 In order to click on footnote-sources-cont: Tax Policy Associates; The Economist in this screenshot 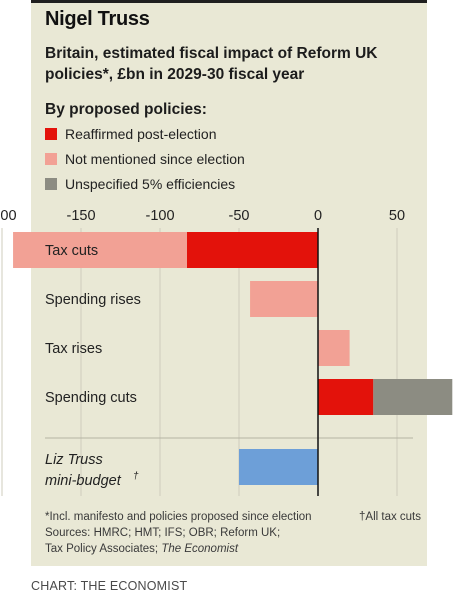, I will do `click(233, 549)`.